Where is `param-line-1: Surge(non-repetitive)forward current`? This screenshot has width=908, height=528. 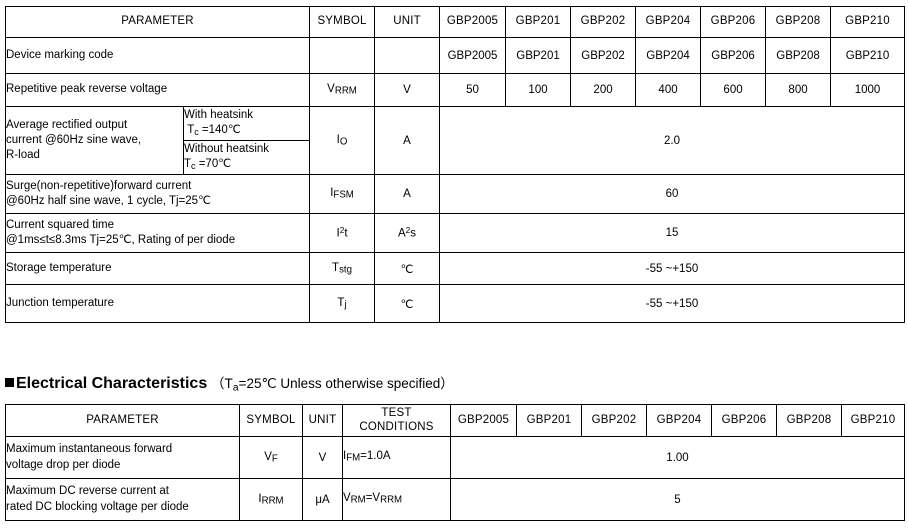 param-line-1: Surge(non-repetitive)forward current is located at coordinates (99, 185).